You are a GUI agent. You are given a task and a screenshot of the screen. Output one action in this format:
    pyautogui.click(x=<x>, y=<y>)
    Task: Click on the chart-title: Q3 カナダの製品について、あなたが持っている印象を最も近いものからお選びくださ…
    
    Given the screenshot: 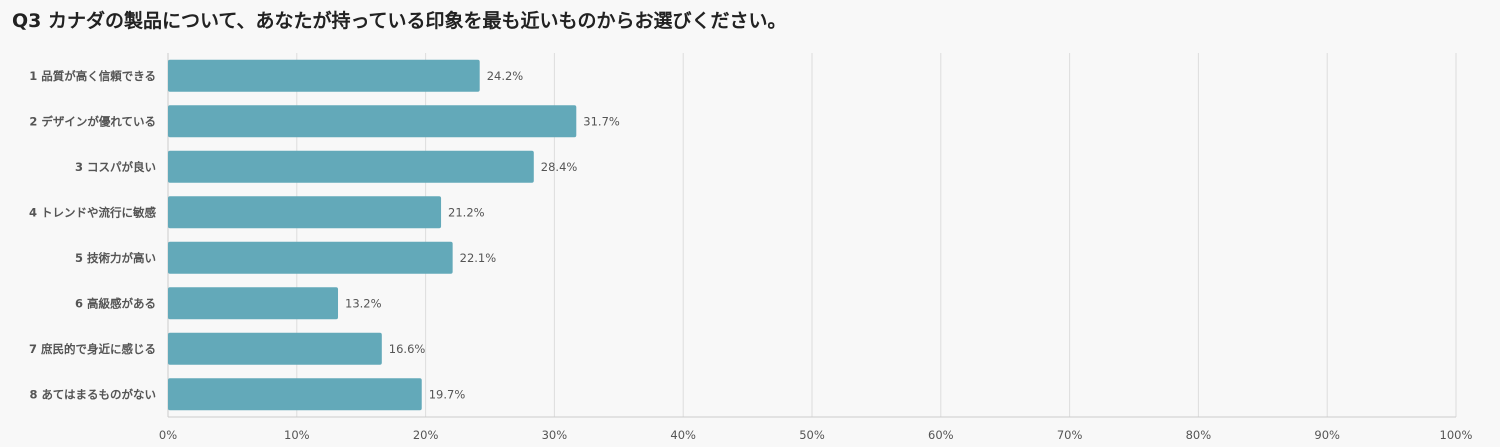 What is the action you would take?
    pyautogui.click(x=399, y=21)
    